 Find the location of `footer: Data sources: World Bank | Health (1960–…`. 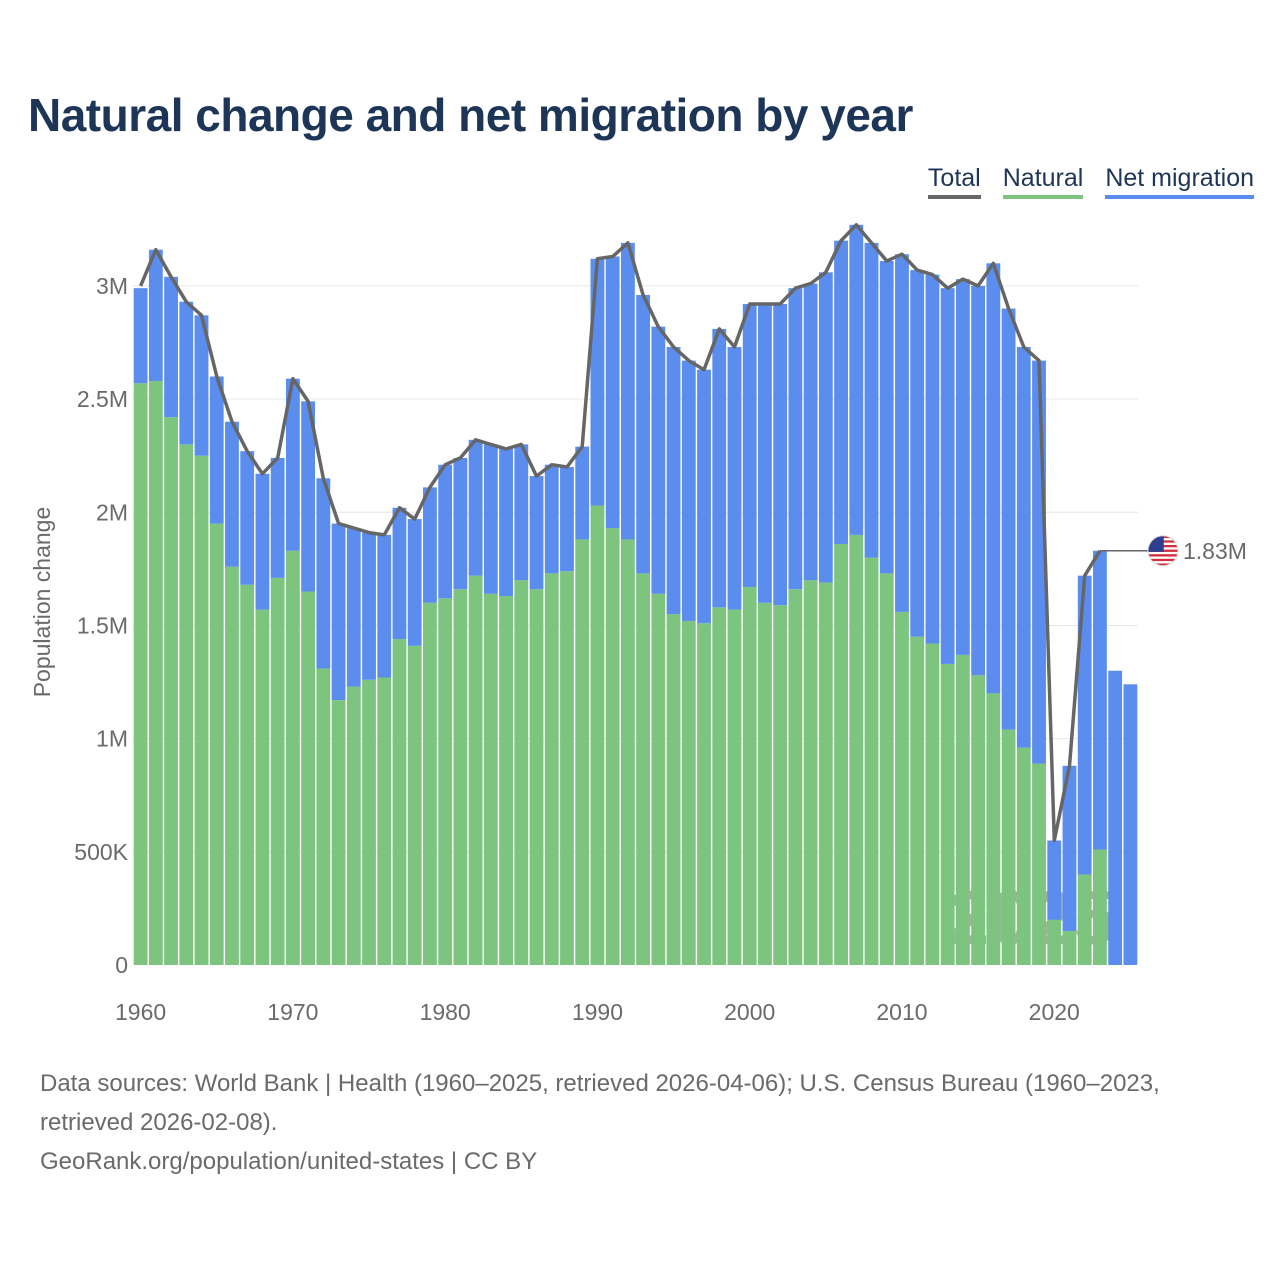

footer: Data sources: World Bank | Health (1960–… is located at coordinates (645, 1122).